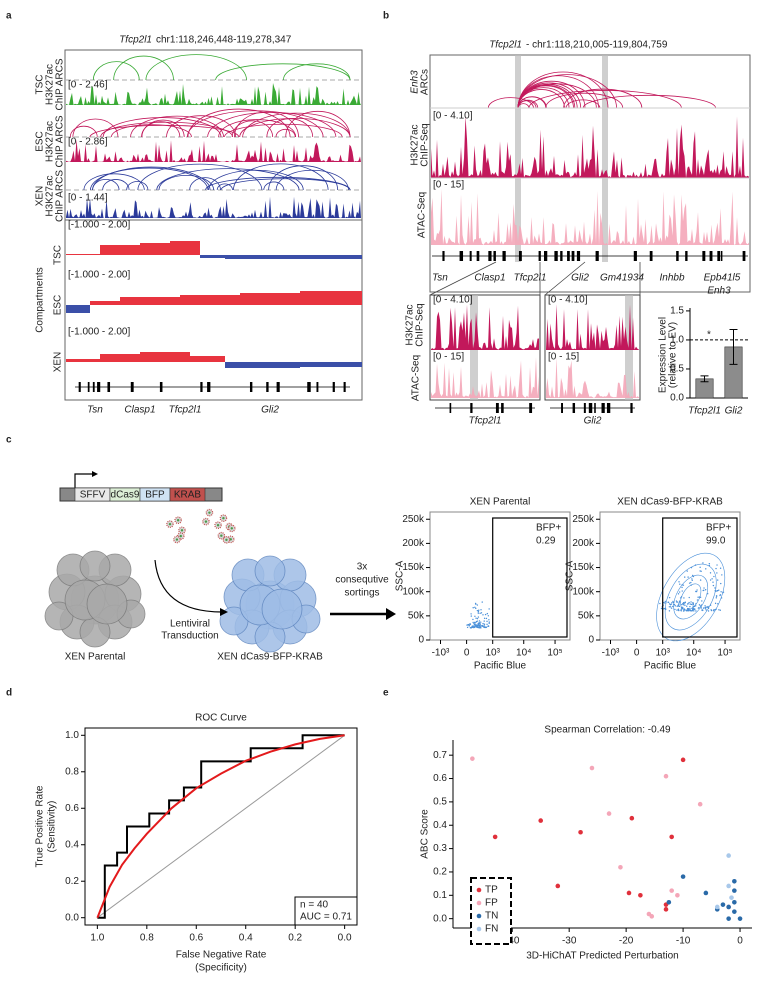 This screenshot has height=1000, width=769. I want to click on step-label: consequtive, so click(362, 580).